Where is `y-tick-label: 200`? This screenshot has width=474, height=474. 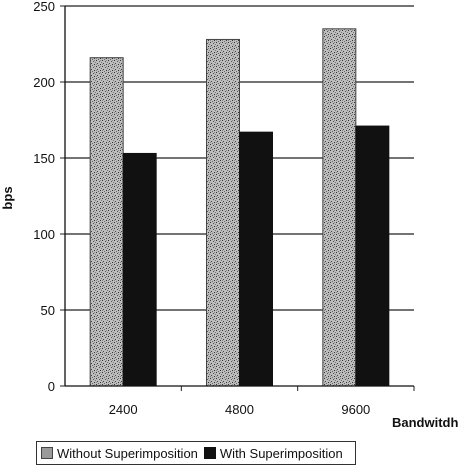 y-tick-label: 200 is located at coordinates (44, 82).